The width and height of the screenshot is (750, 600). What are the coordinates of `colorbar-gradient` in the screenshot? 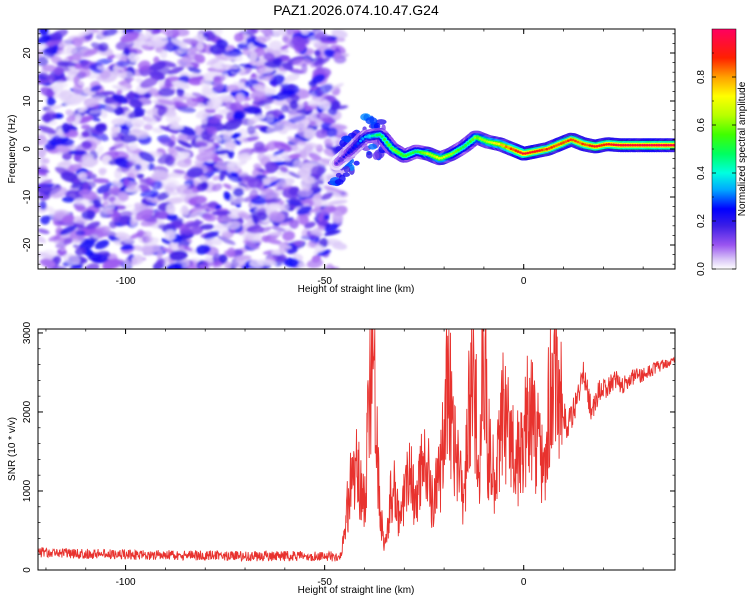 It's located at (724, 149).